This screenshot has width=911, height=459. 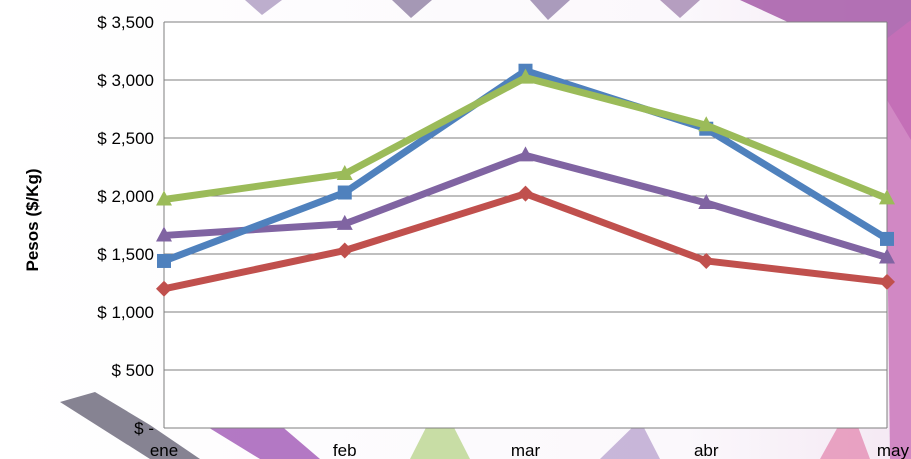 What do you see at coordinates (125, 22) in the screenshot?
I see `y-tick-label: $ 3,500` at bounding box center [125, 22].